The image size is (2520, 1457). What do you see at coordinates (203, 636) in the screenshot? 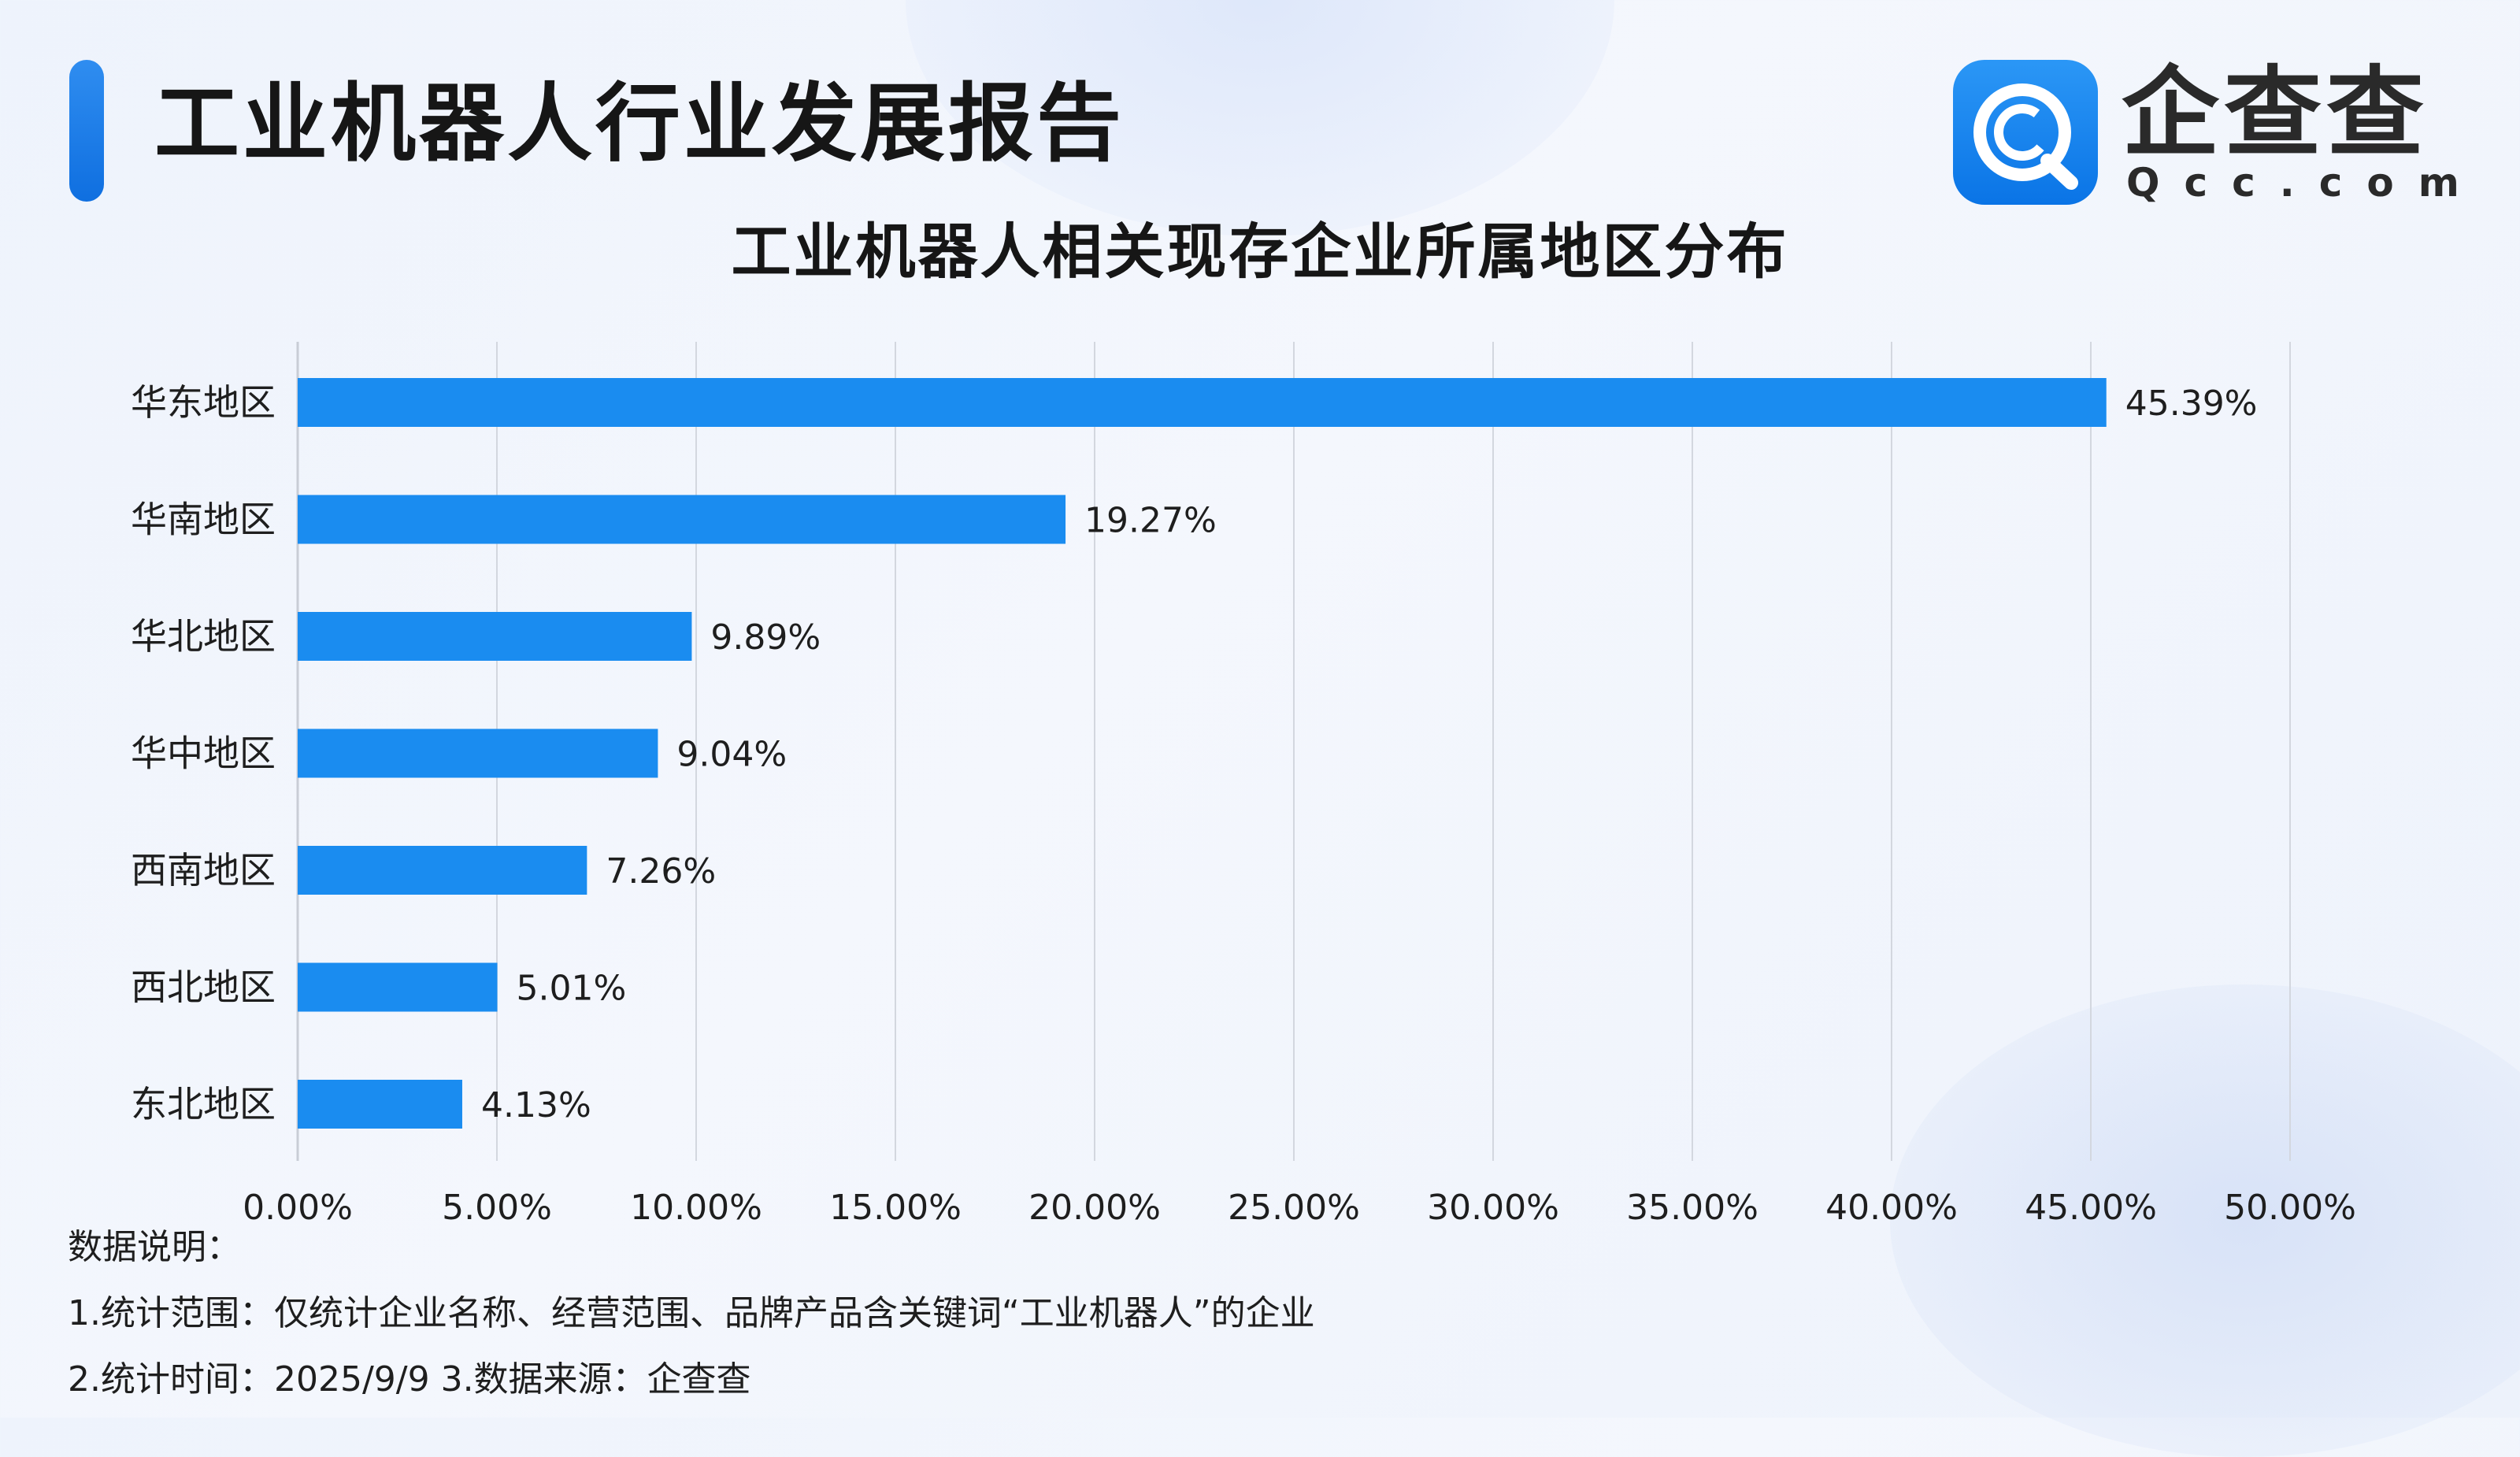
I see `y-category-label: 华北地区` at bounding box center [203, 636].